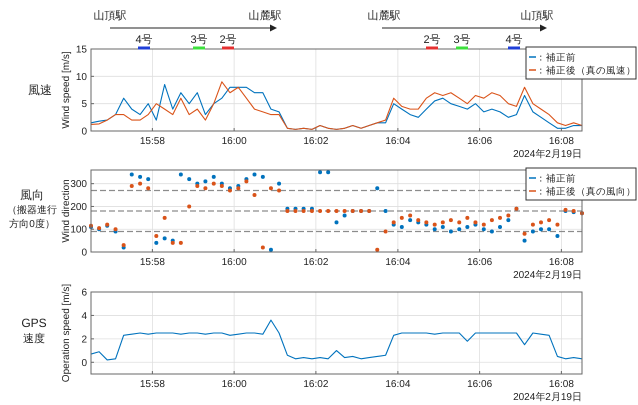 Image resolution: width=638 pixels, height=405 pixels. Describe the element at coordinates (79, 184) in the screenshot. I see `y-tick-label: 300` at that location.